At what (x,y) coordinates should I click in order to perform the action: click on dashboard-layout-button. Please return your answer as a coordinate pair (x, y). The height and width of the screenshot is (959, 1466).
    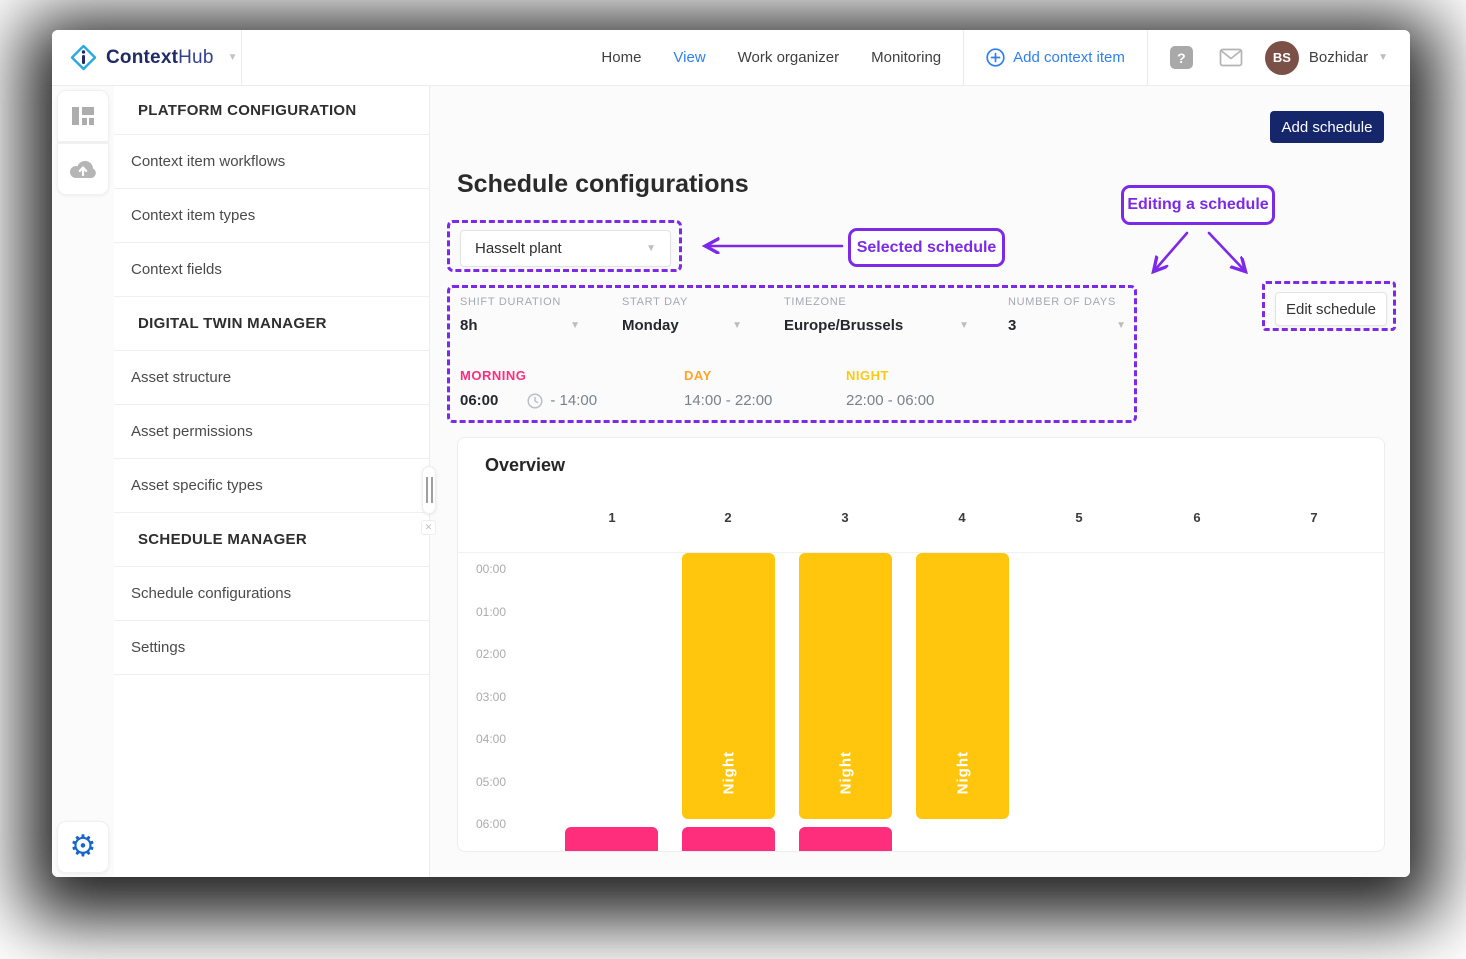
    Looking at the image, I should click on (83, 116).